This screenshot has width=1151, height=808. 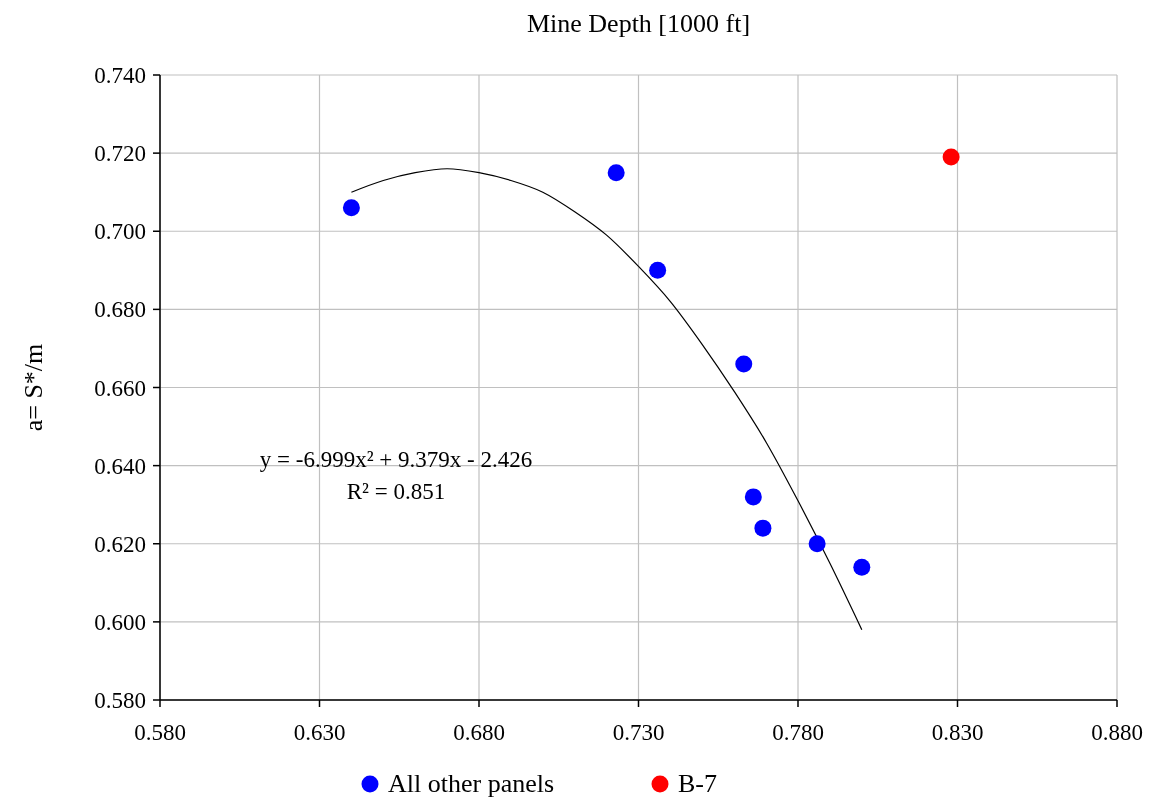 What do you see at coordinates (120, 388) in the screenshot?
I see `y-tick-label: 0.660` at bounding box center [120, 388].